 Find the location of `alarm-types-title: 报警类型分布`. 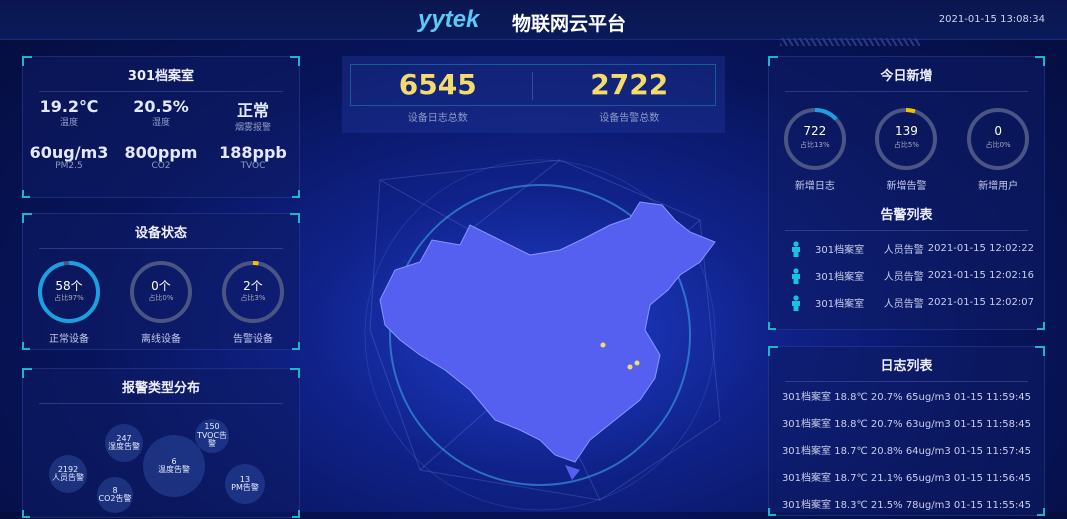

alarm-types-title: 报警类型分布 is located at coordinates (161, 390).